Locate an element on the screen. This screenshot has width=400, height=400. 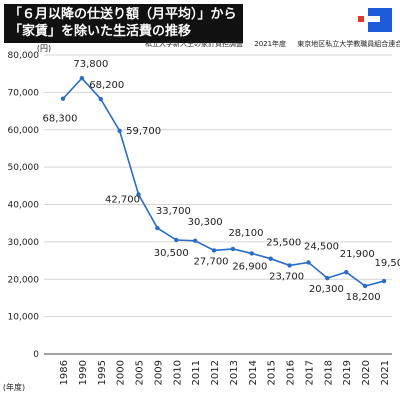
data-label: 68,300 is located at coordinates (60, 119).